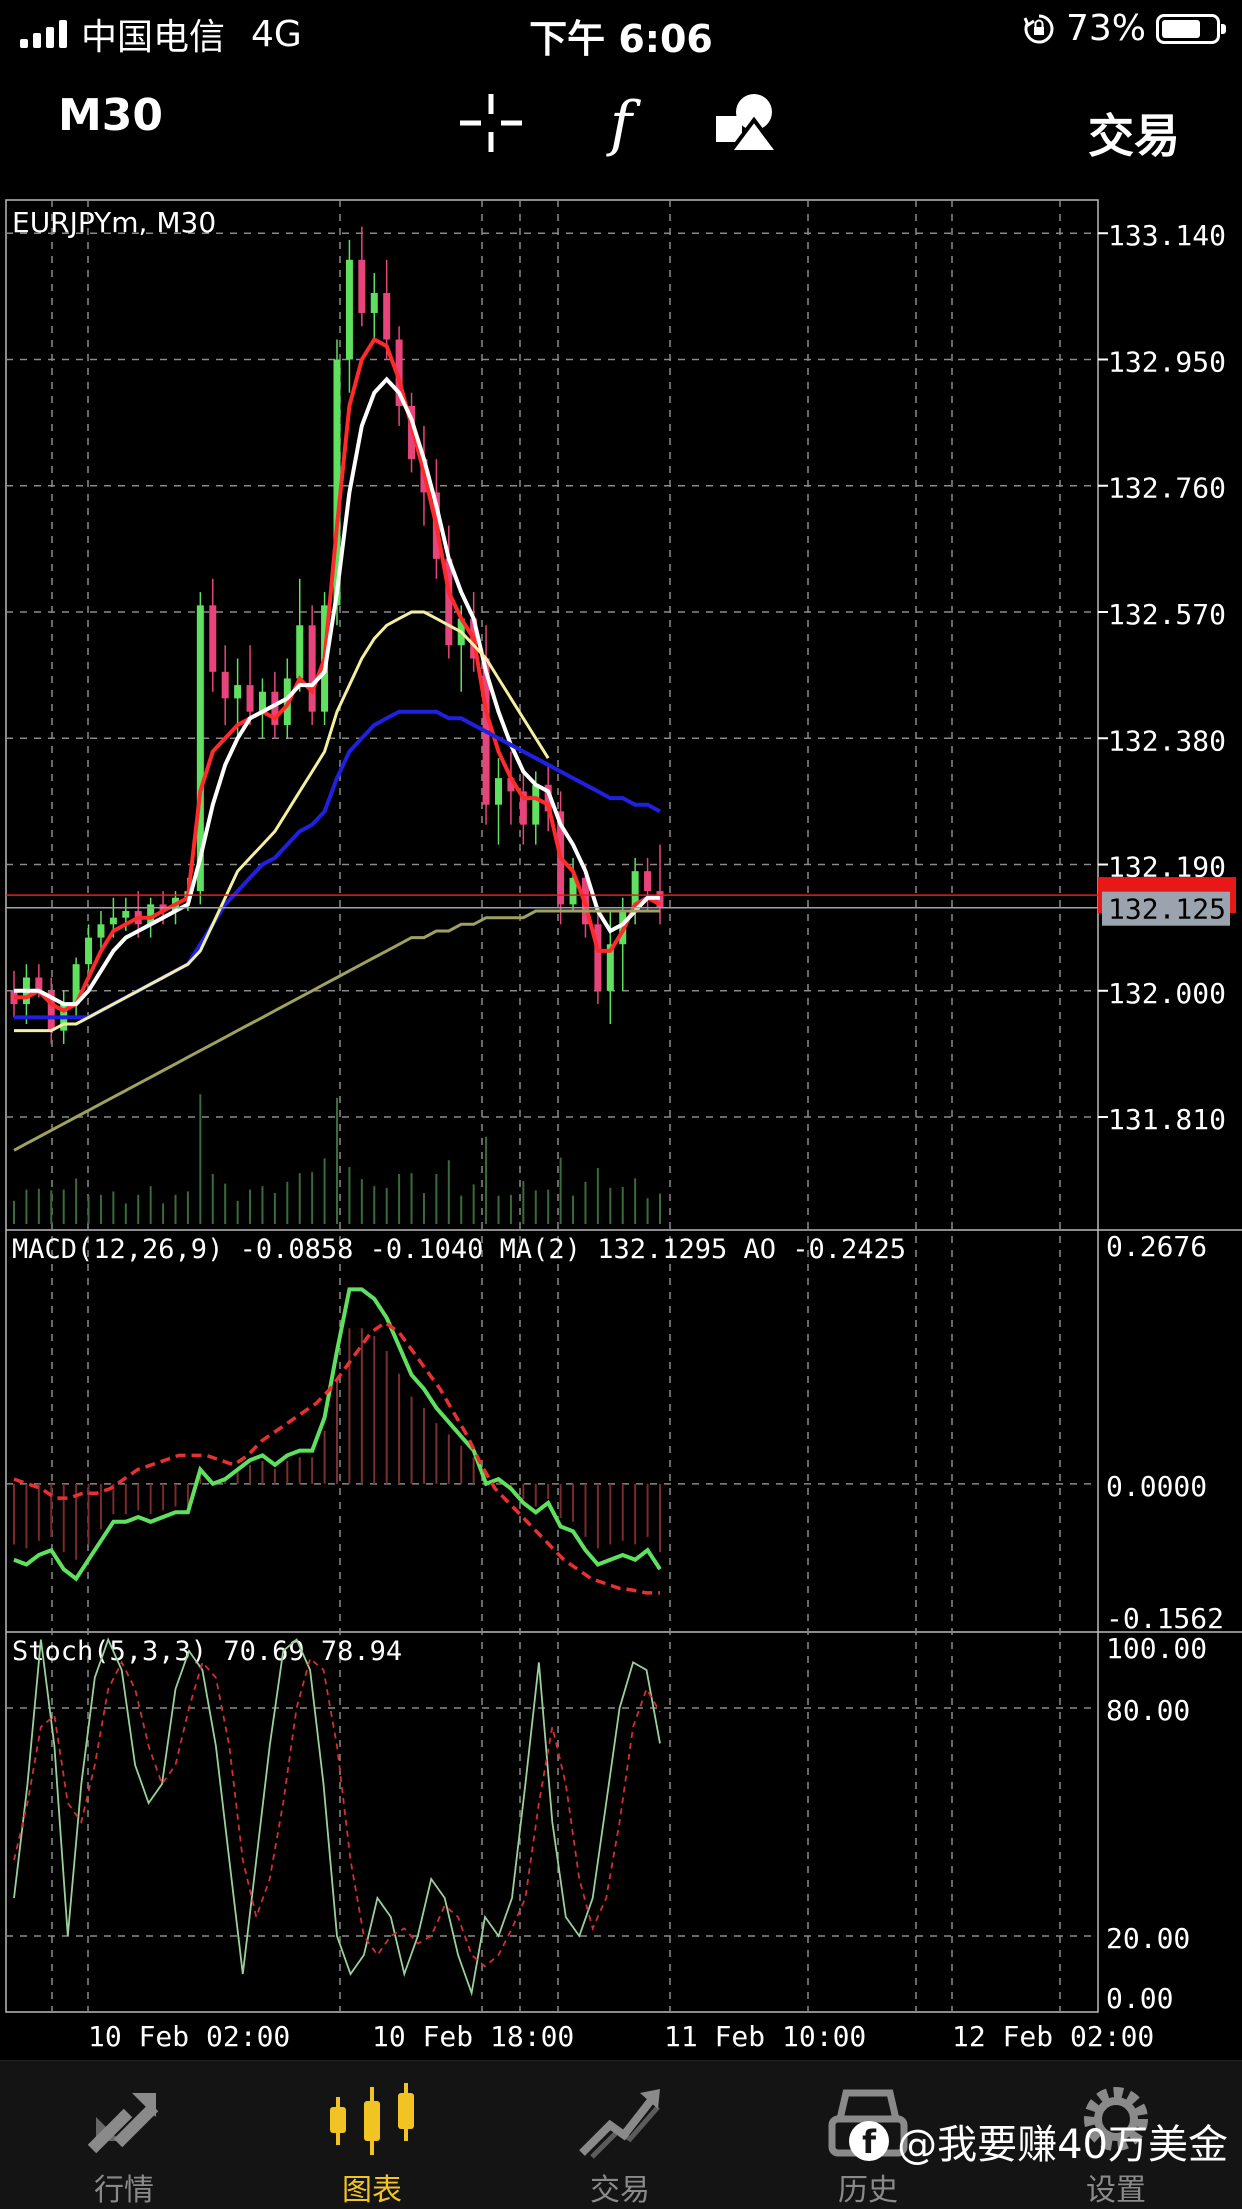 The image size is (1242, 2209). I want to click on trade-trend-icon, so click(619, 2124).